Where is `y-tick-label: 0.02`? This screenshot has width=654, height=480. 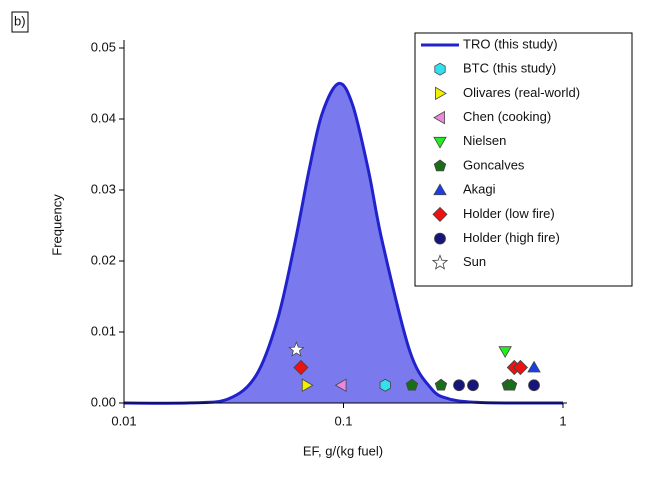 y-tick-label: 0.02 is located at coordinates (103, 259).